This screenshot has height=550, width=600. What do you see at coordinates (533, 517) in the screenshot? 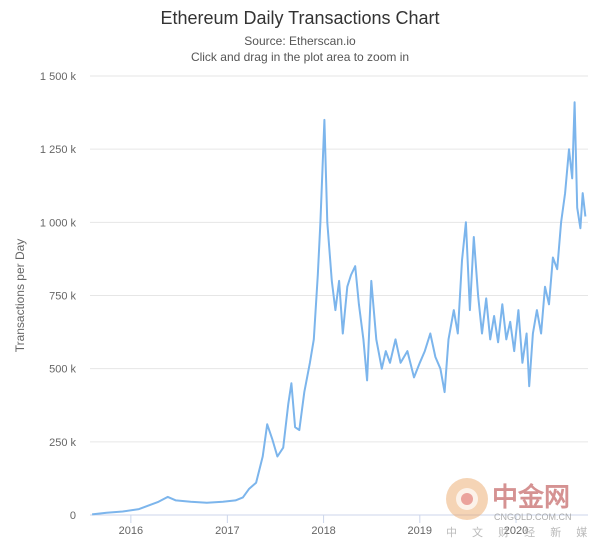
I see `watermark-url: CNGOLD.COM.CN` at bounding box center [533, 517].